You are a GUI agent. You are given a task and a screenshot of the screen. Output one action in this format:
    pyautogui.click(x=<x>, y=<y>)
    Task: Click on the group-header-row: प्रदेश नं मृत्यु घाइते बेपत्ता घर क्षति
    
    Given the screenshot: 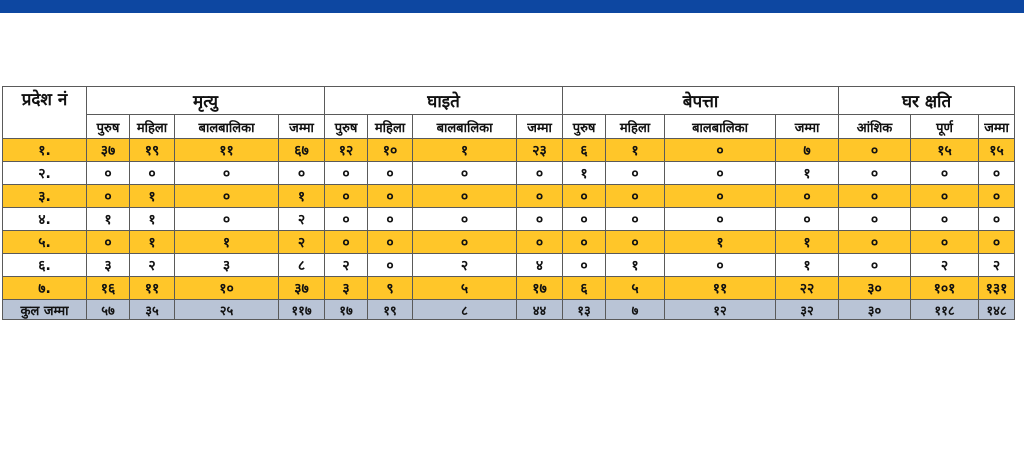 What is the action you would take?
    pyautogui.click(x=509, y=112)
    